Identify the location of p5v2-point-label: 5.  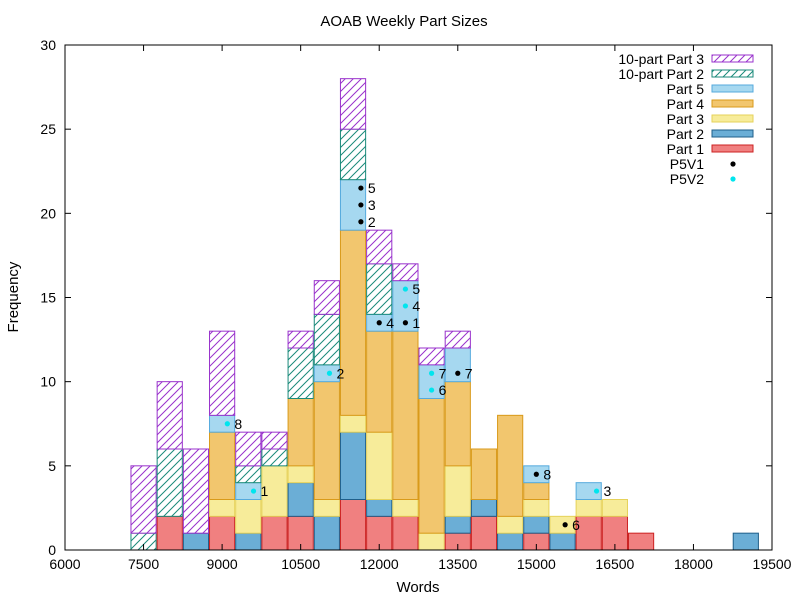
(416, 289).